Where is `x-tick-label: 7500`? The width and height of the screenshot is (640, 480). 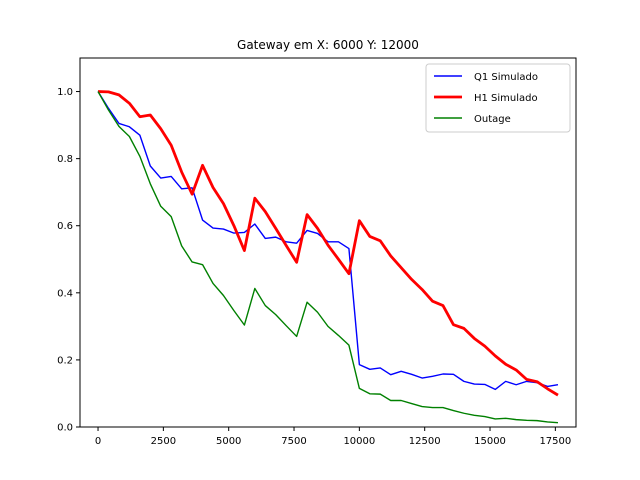 x-tick-label: 7500 is located at coordinates (293, 441).